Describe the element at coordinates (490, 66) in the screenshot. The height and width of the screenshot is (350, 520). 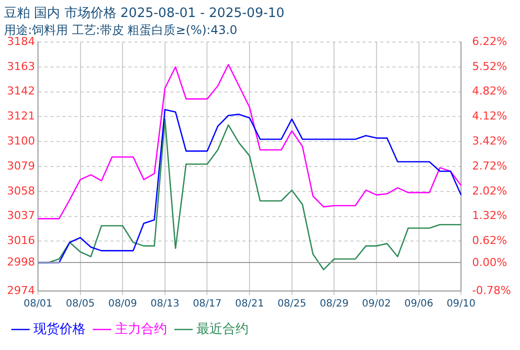
I see `y2-tick-label: 5.52%` at that location.